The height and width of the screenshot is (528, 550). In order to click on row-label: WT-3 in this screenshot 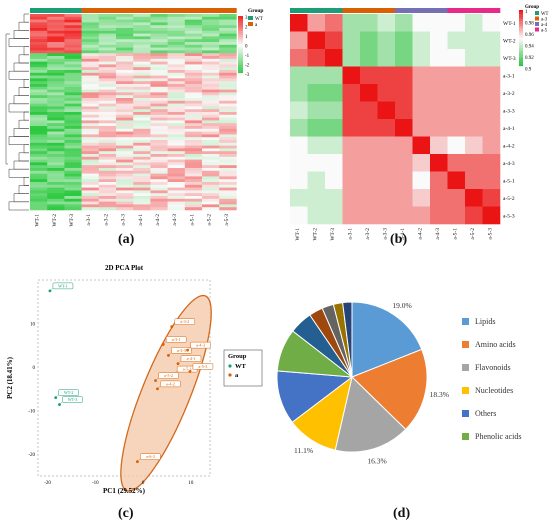, I will do `click(509, 59)`.